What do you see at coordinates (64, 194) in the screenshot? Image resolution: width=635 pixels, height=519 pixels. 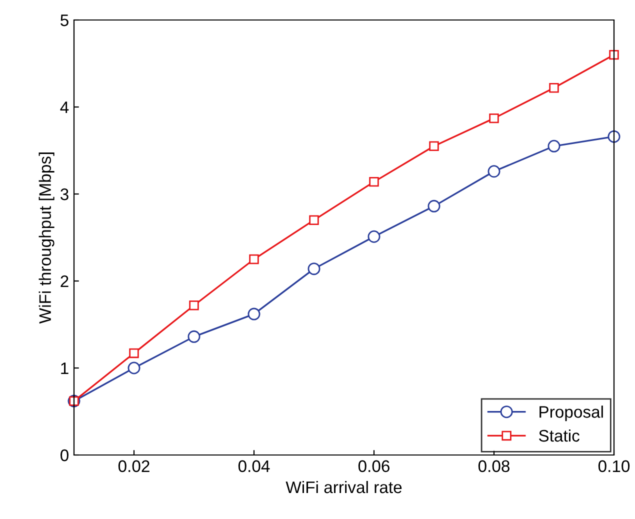 I see `y-tick-label: 3` at bounding box center [64, 194].